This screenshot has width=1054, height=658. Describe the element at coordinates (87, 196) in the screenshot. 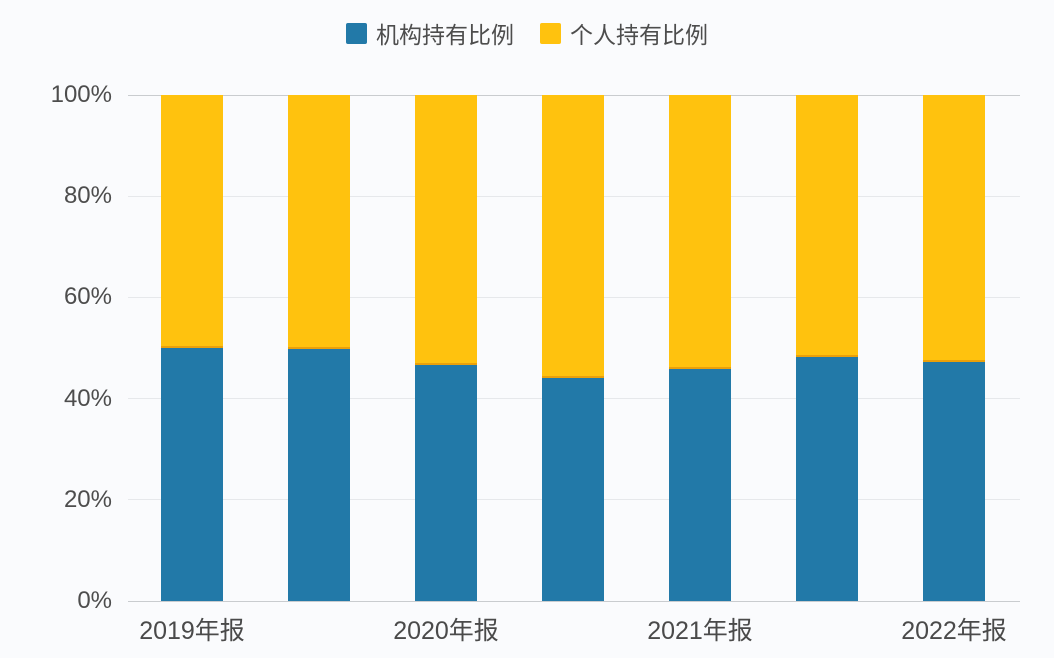

I see `y-axis-label: 80%` at that location.